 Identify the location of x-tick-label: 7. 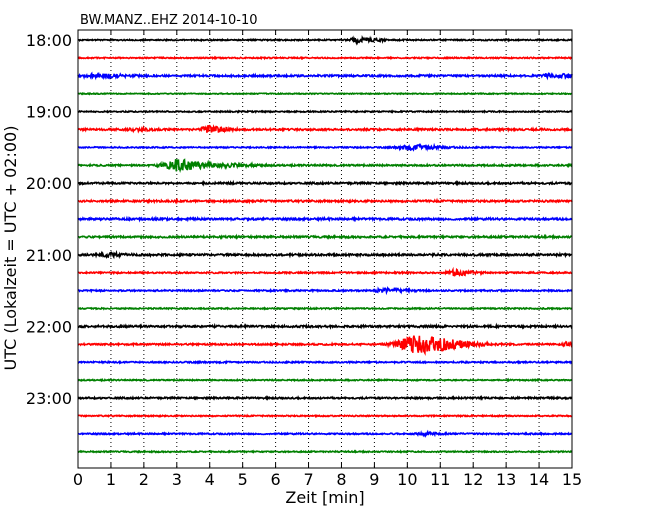
(308, 479).